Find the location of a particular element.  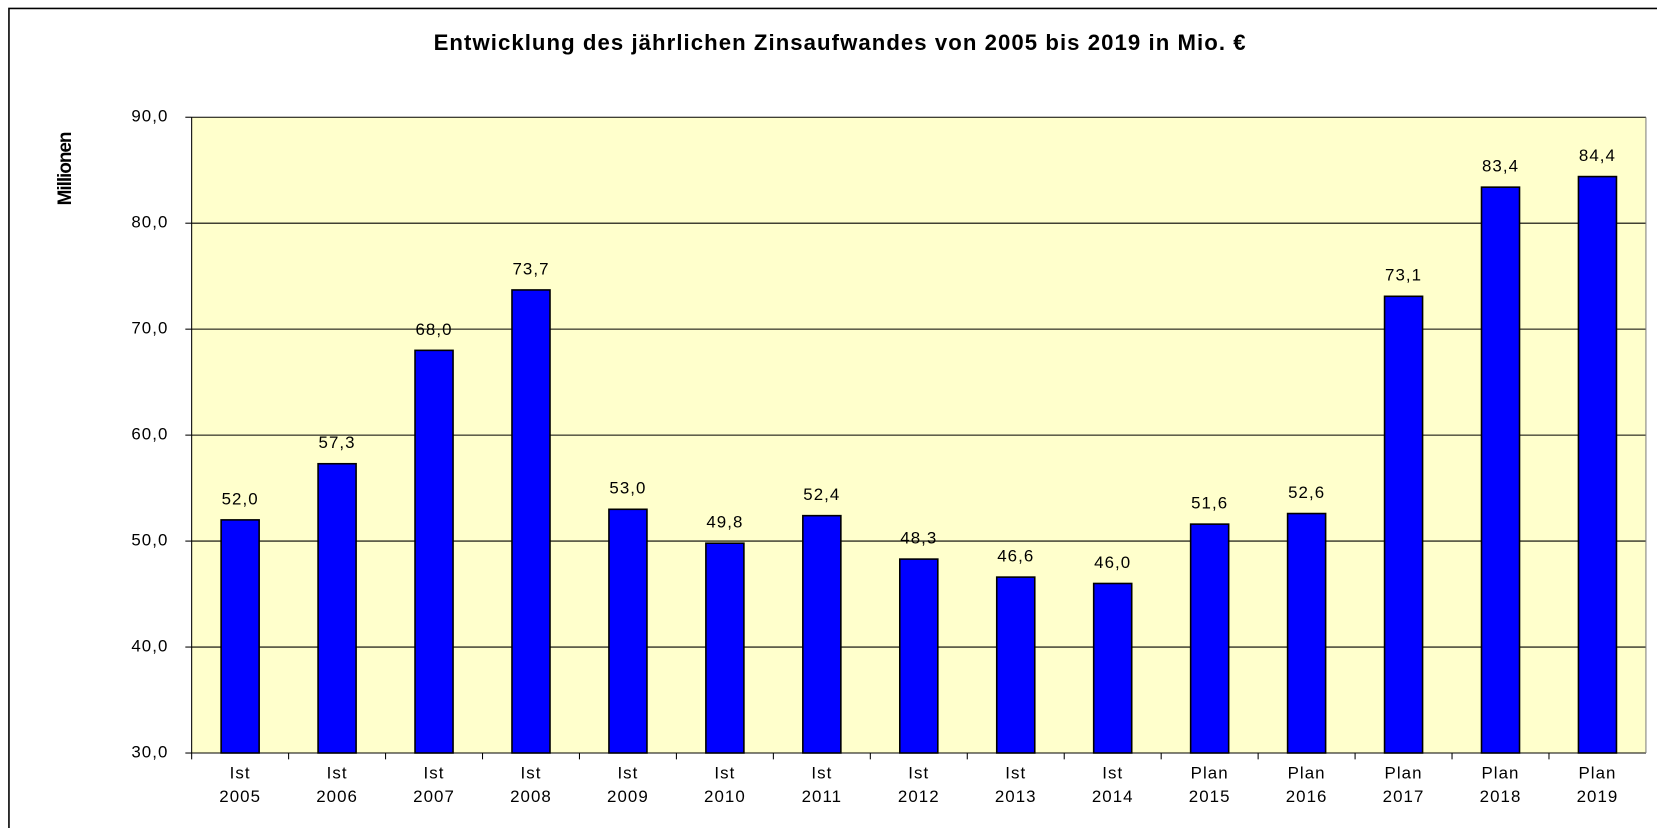

y-tick-label: 70,0 is located at coordinates (149, 328).